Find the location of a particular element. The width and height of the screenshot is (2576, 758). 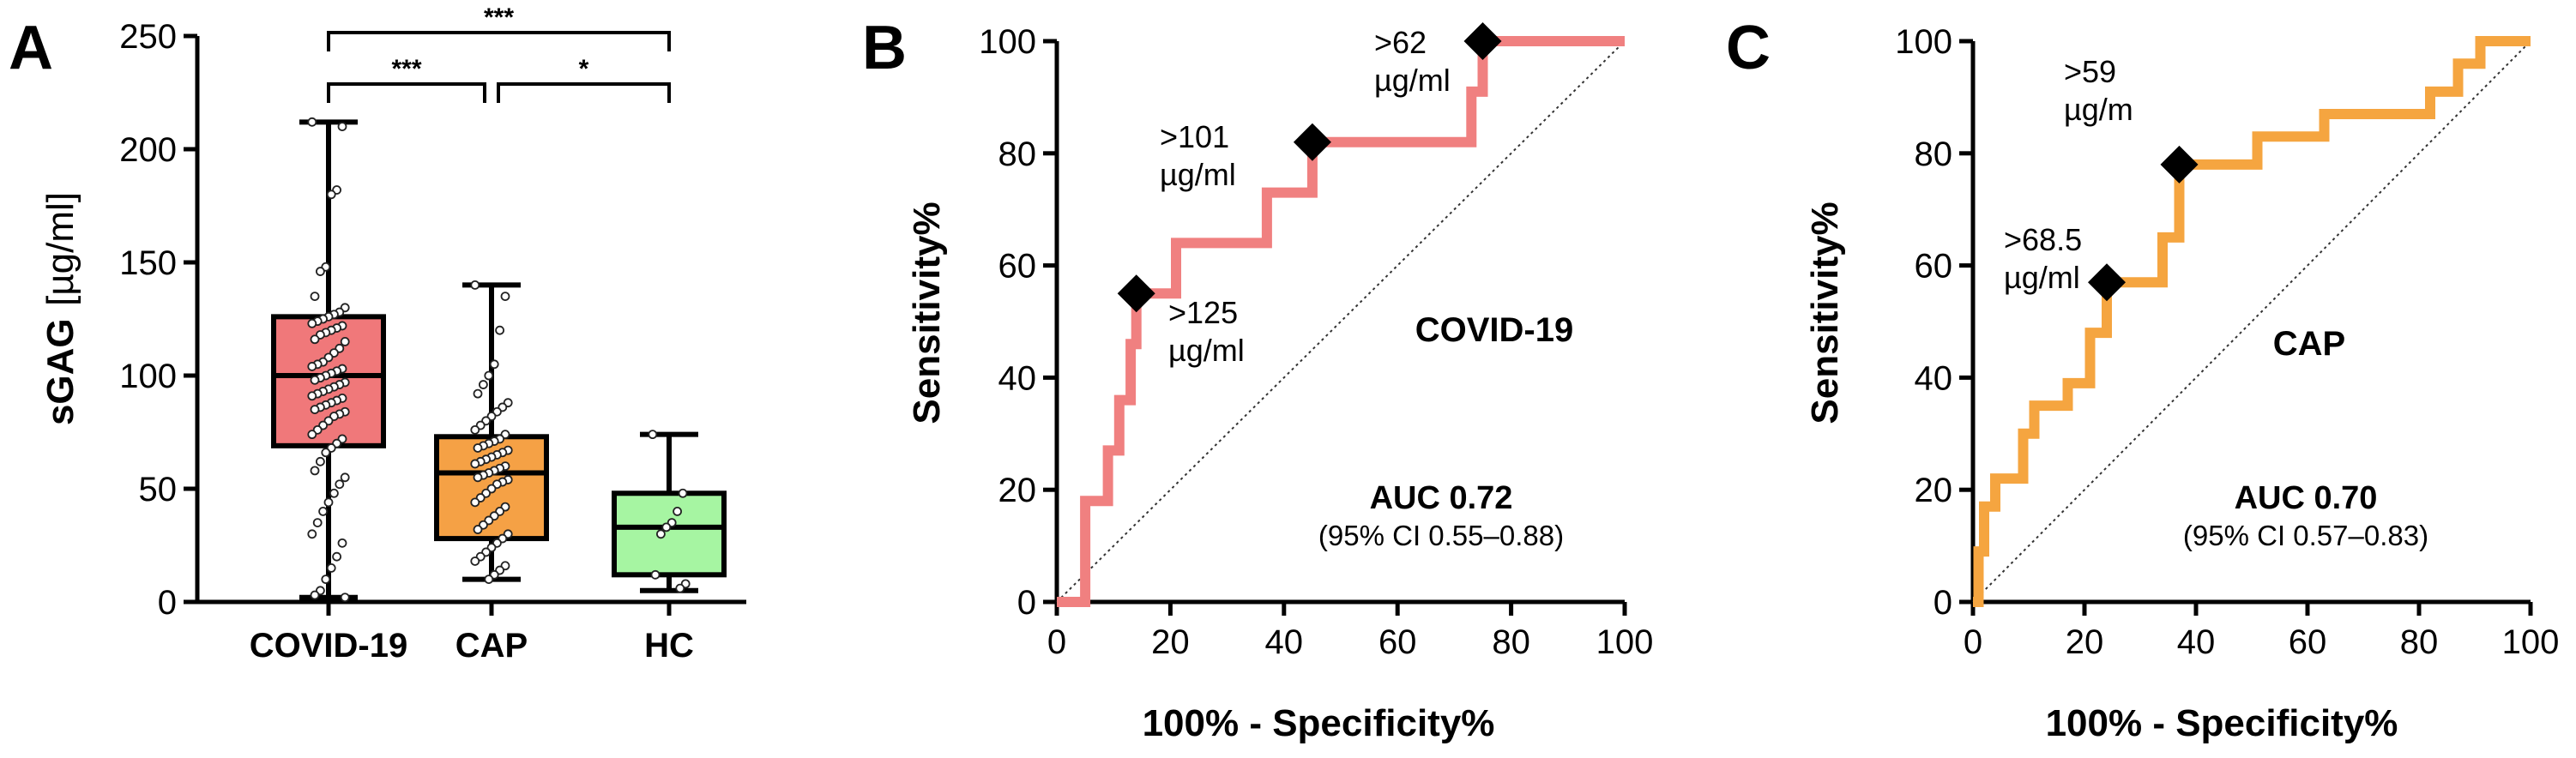

panel-a-ylabel-unit: [µg/ml] is located at coordinates (60, 249).